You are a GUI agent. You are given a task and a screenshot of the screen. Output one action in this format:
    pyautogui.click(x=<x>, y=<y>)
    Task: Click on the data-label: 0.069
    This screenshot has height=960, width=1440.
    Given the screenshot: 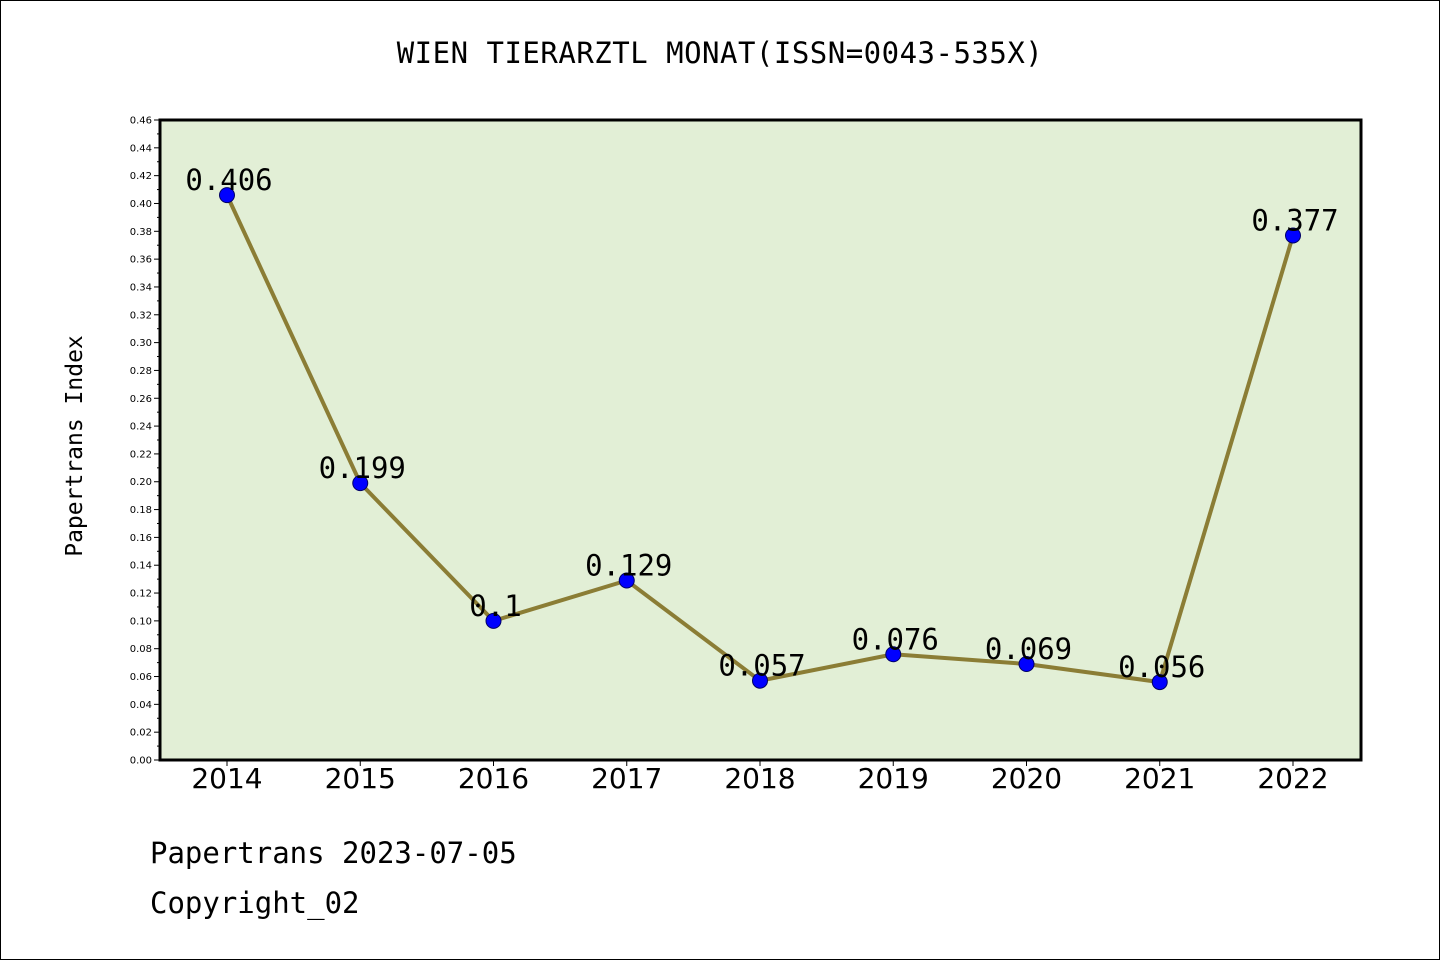 What is the action you would take?
    pyautogui.click(x=1028, y=649)
    